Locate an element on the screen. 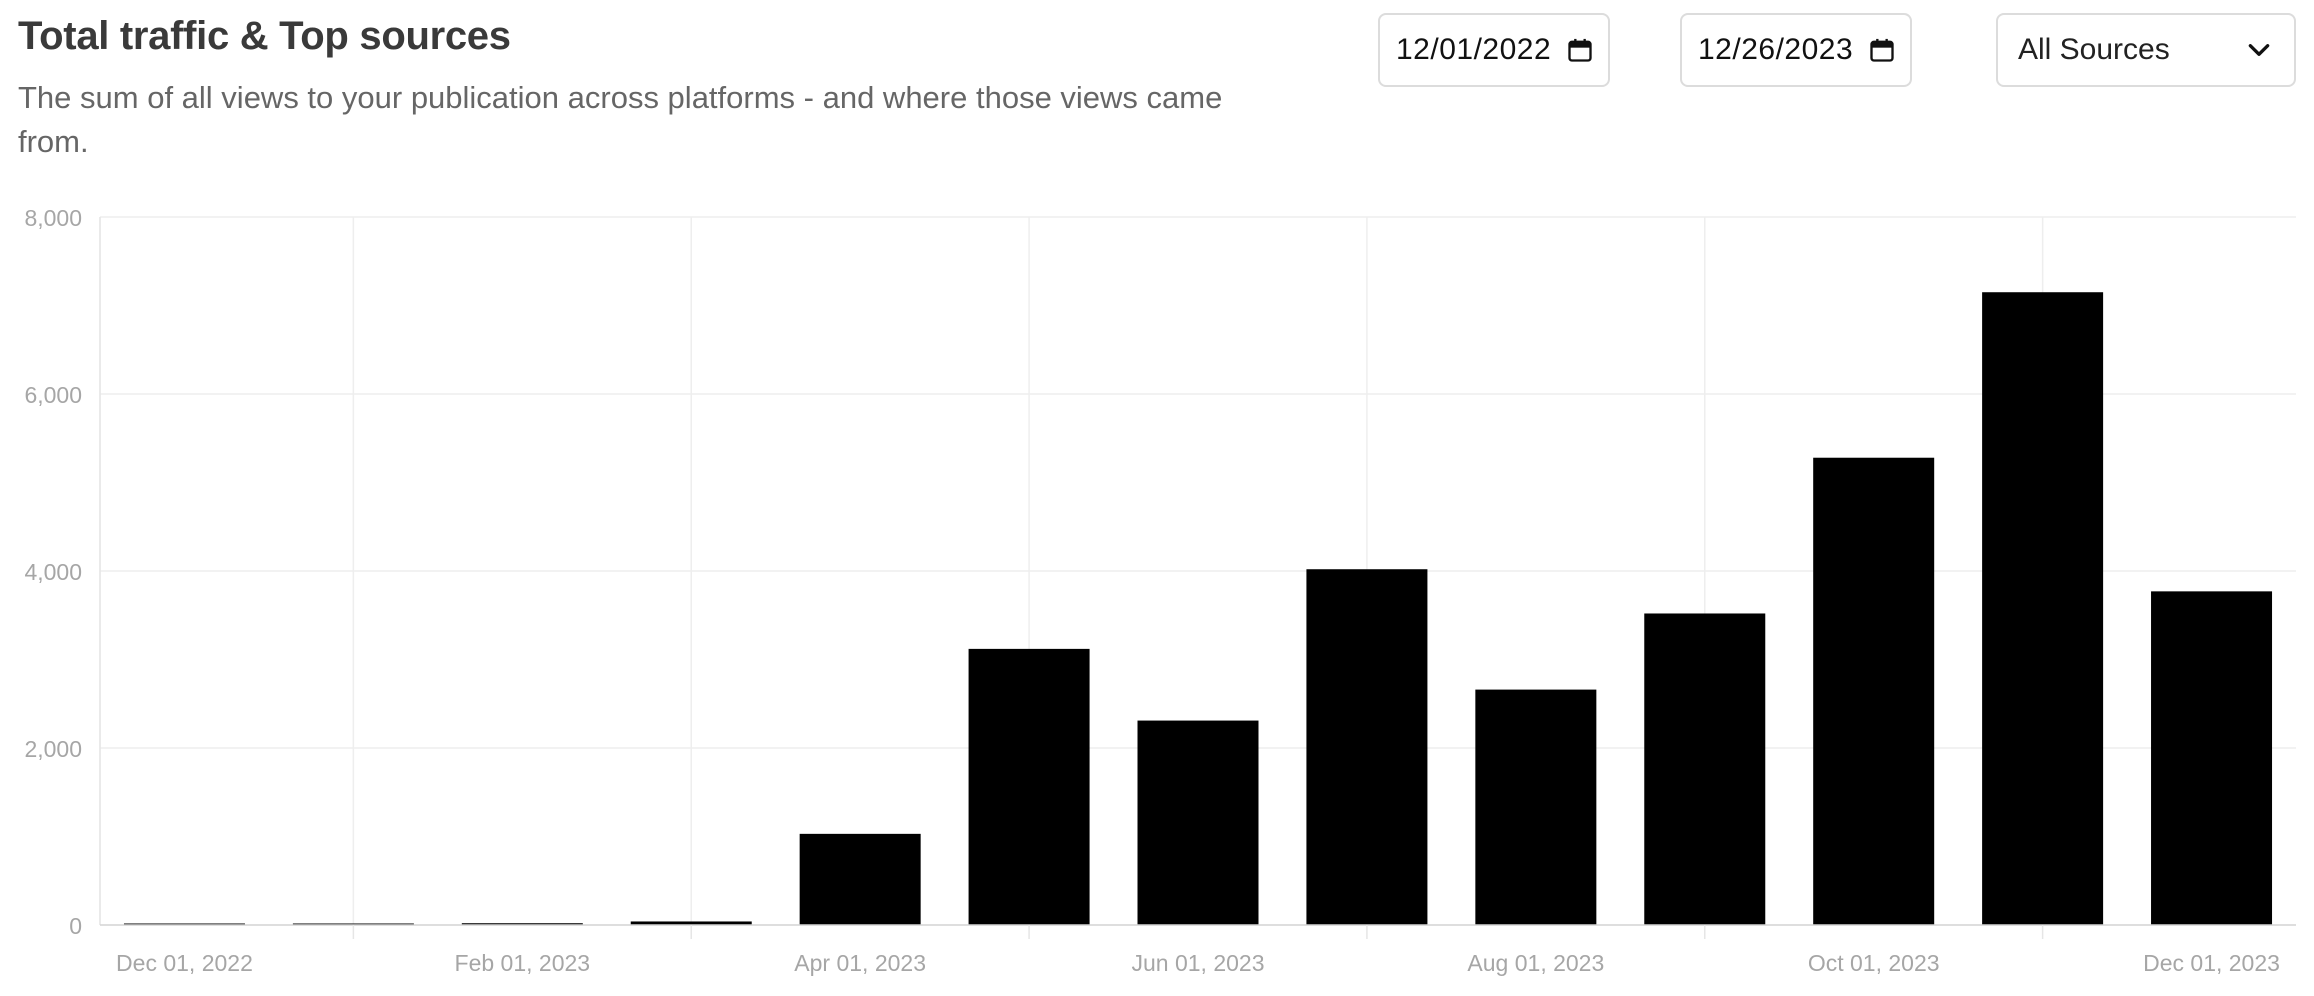  y-tick-label: 8,000 is located at coordinates (53, 218).